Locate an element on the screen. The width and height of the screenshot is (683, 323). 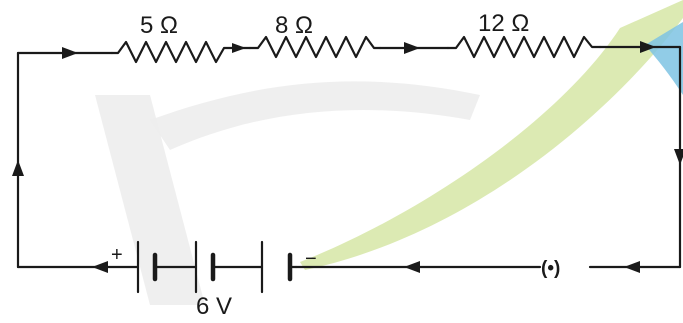
battery is located at coordinates (217, 267).